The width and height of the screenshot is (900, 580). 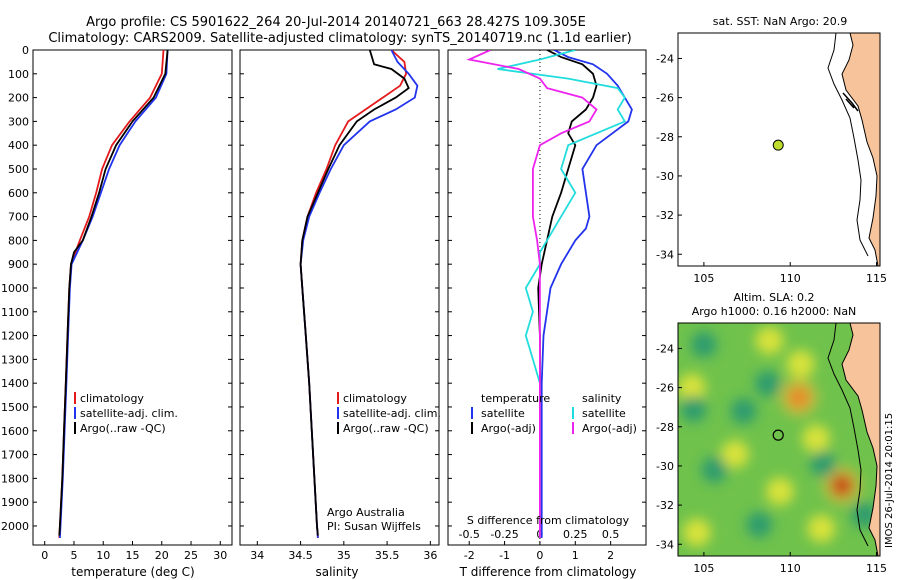 What do you see at coordinates (889, 480) in the screenshot?
I see `generation-stamp: IMOS 26-Jul-2014 20:01:15` at bounding box center [889, 480].